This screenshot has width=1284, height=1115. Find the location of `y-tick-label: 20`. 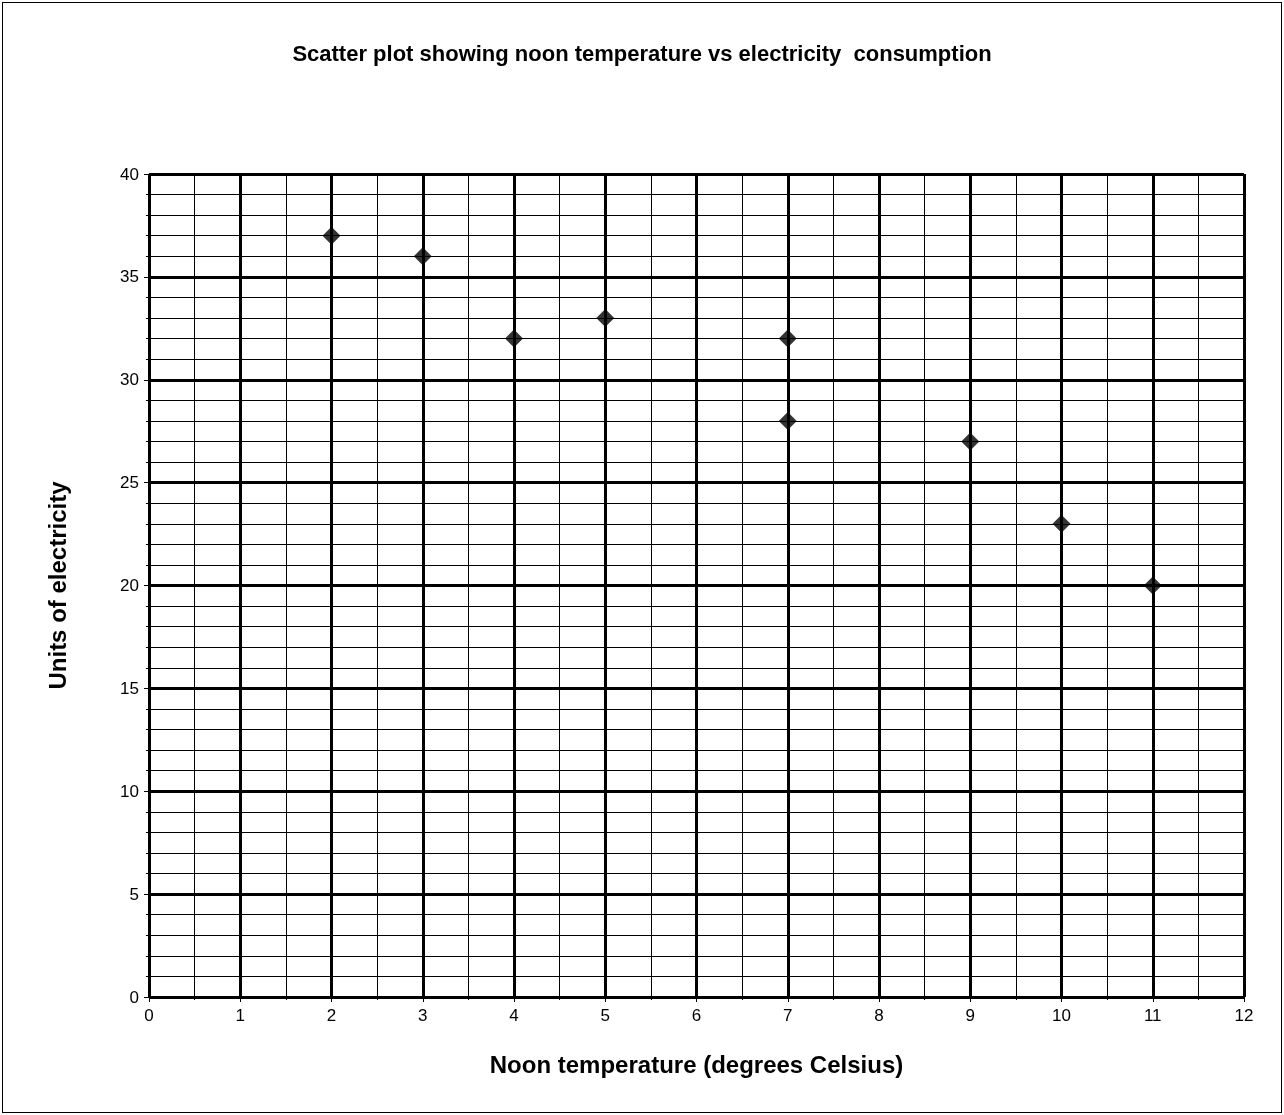

y-tick-label: 20 is located at coordinates (129, 585).